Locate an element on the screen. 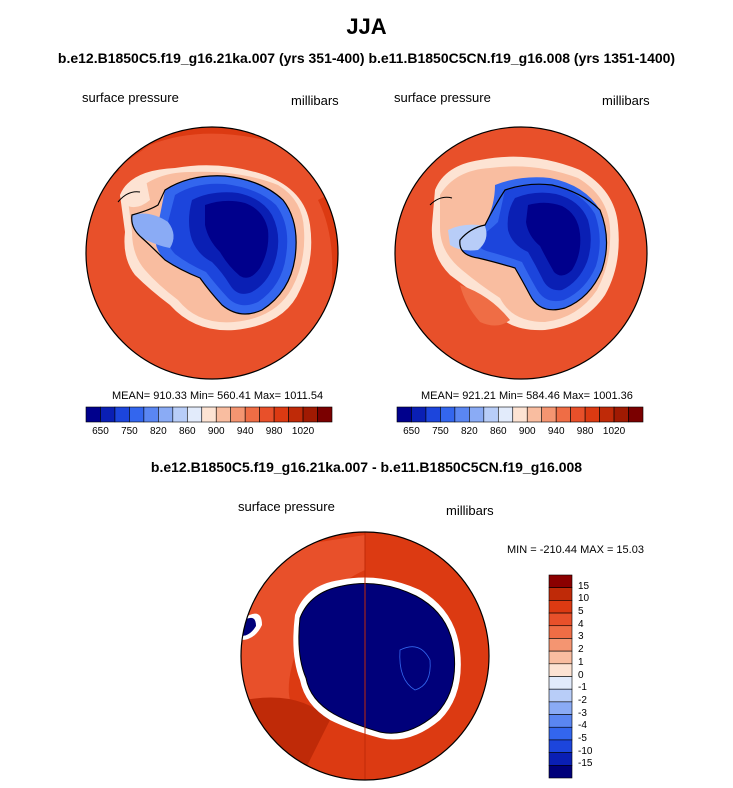 This screenshot has width=733, height=788. colorbar-tick-label: -4 is located at coordinates (582, 726).